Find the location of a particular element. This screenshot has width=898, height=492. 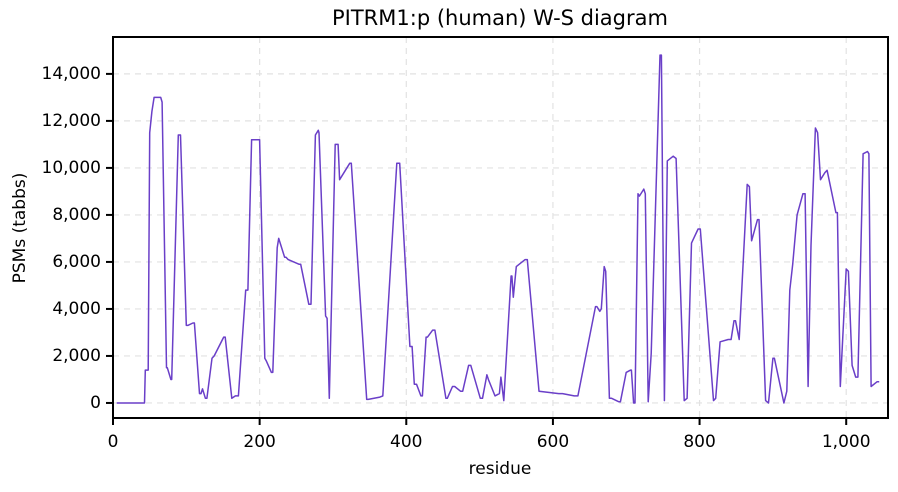

y-tick-label: 6,000 is located at coordinates (76, 262).